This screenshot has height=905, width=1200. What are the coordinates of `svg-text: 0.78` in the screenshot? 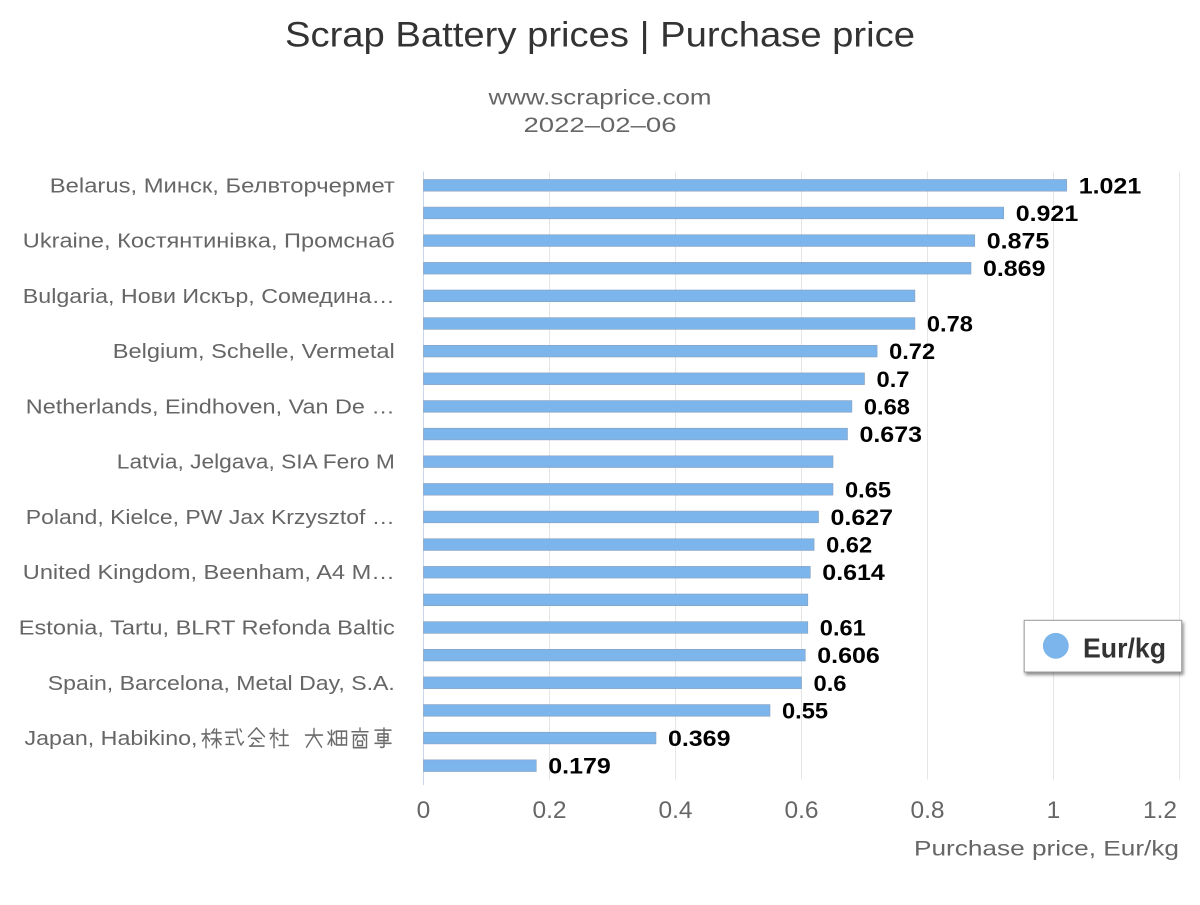 It's located at (950, 324).